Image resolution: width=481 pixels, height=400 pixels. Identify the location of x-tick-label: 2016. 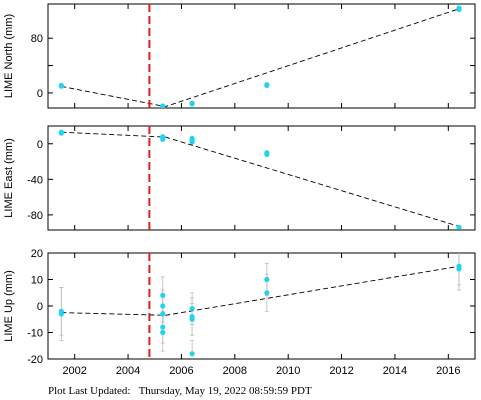
(448, 371).